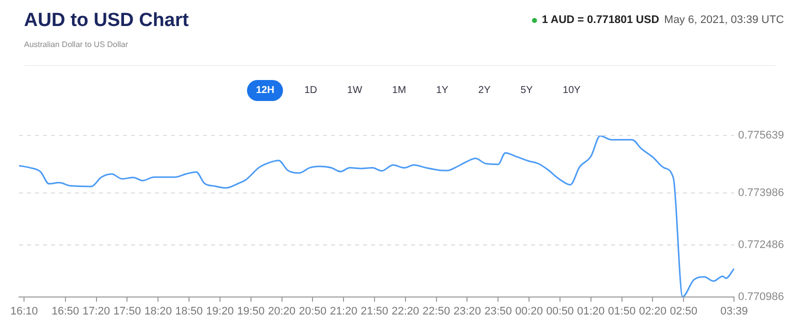  I want to click on text: 1Y, so click(442, 91).